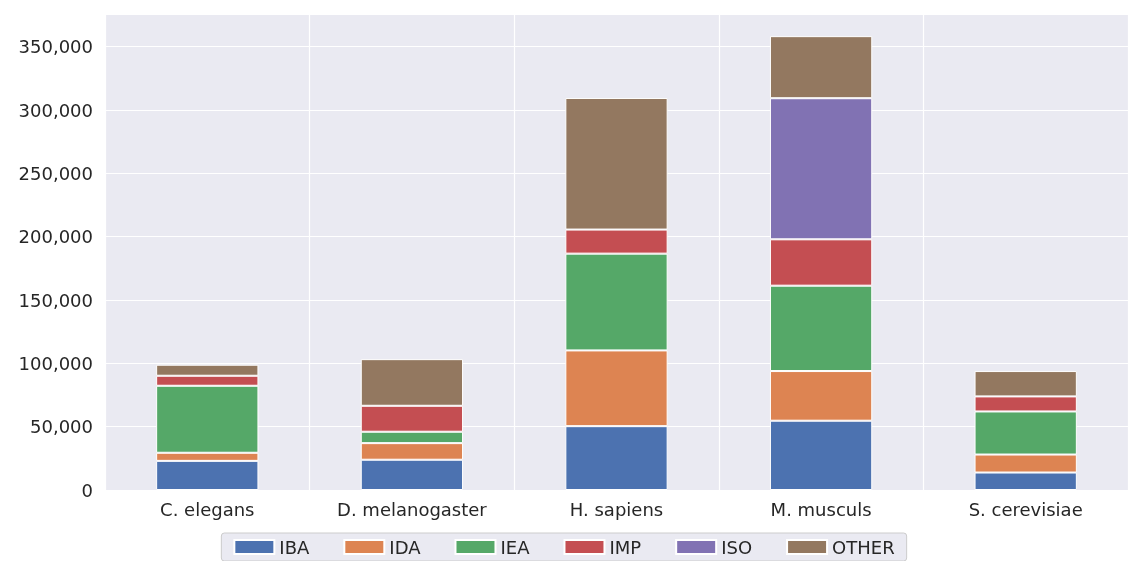  I want to click on x-tick-label: D. melanogaster, so click(412, 509).